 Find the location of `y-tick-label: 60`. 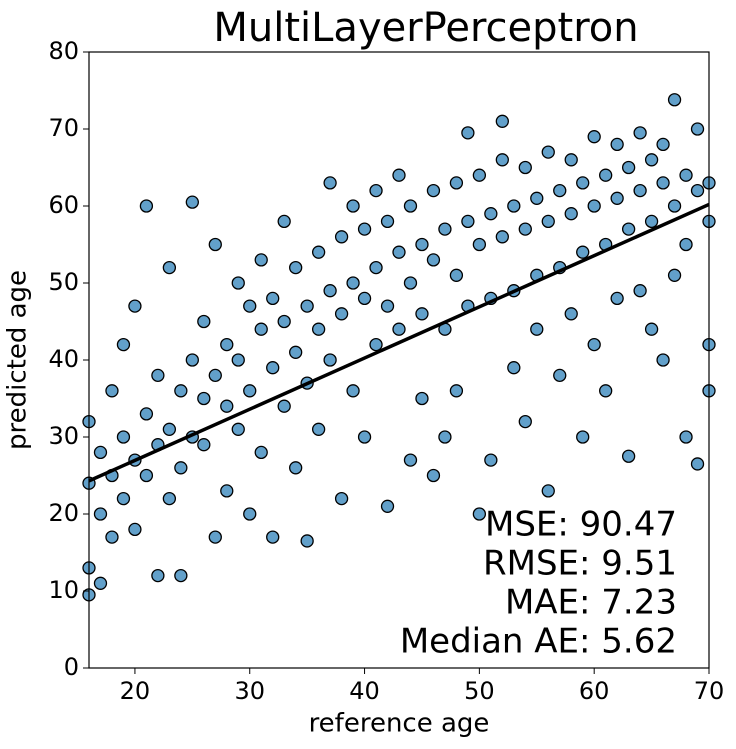

y-tick-label: 60 is located at coordinates (63, 205).